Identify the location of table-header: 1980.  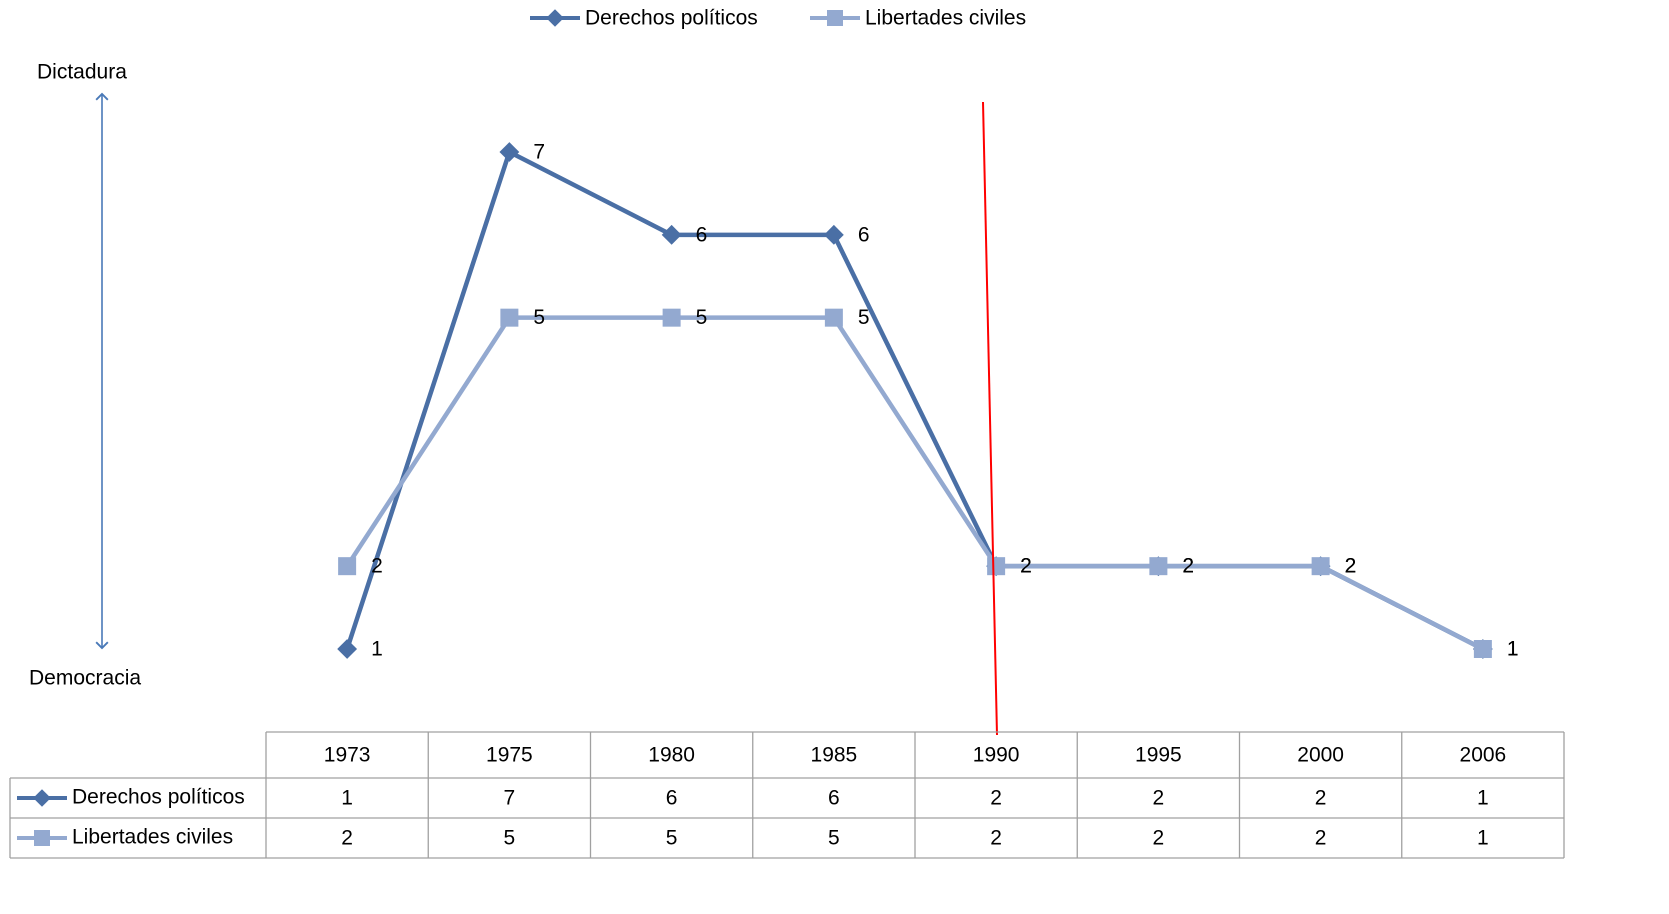
(671, 755).